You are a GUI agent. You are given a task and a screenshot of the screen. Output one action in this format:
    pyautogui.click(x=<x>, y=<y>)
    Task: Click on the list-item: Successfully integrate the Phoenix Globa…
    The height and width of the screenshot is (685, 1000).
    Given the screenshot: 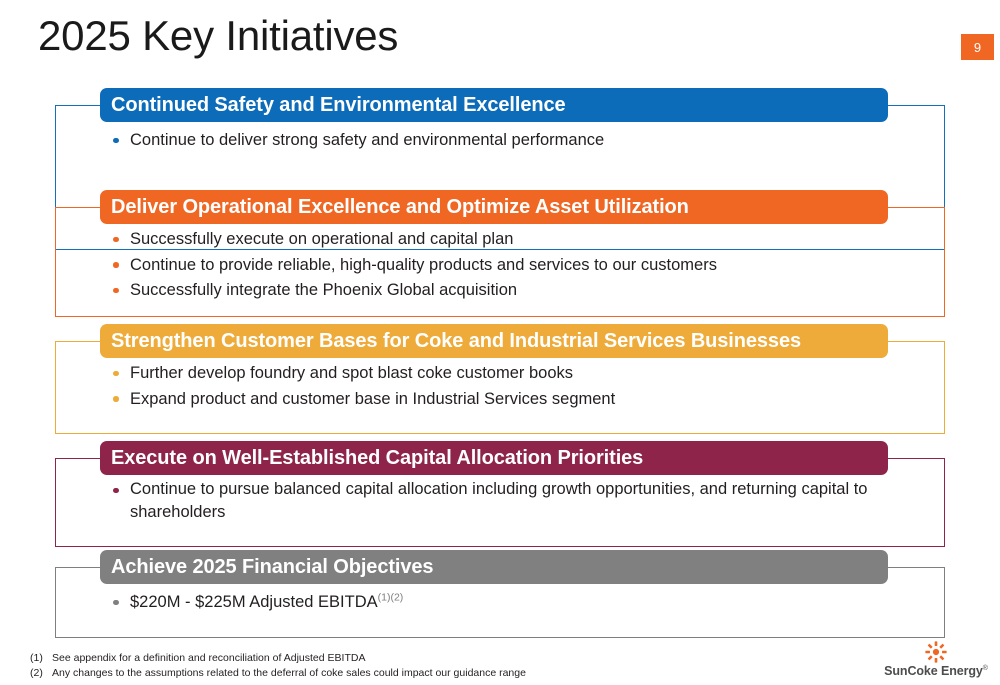 What is the action you would take?
    pyautogui.click(x=414, y=290)
    